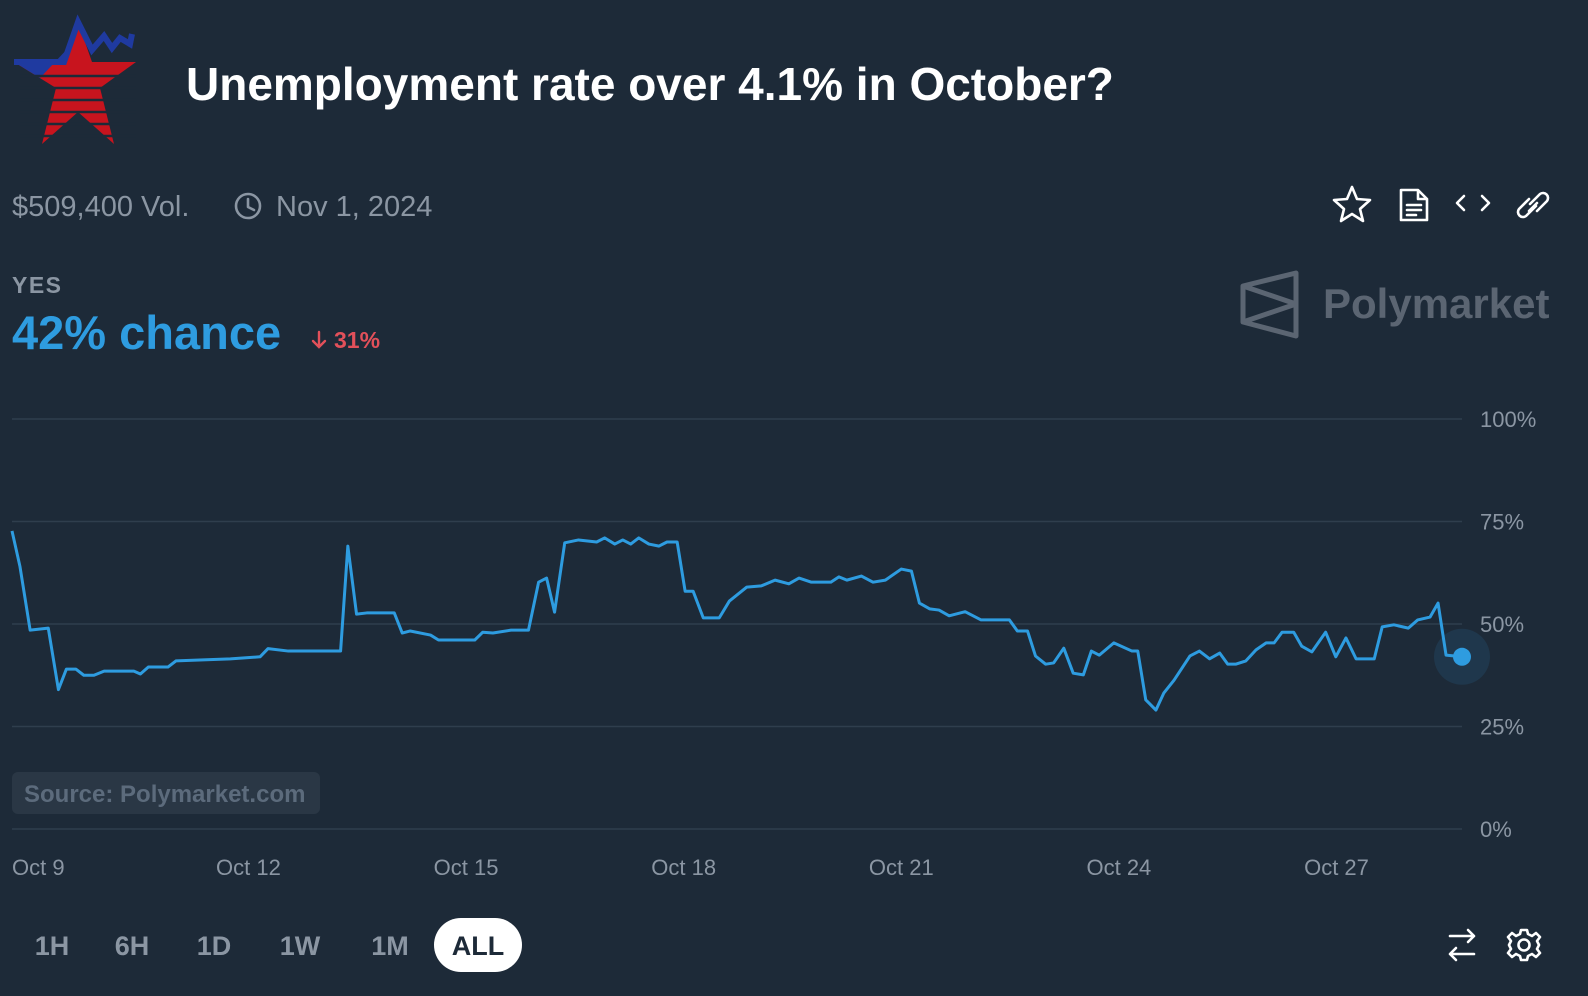 This screenshot has height=996, width=1588. What do you see at coordinates (1496, 829) in the screenshot?
I see `y-tick-label: 0%` at bounding box center [1496, 829].